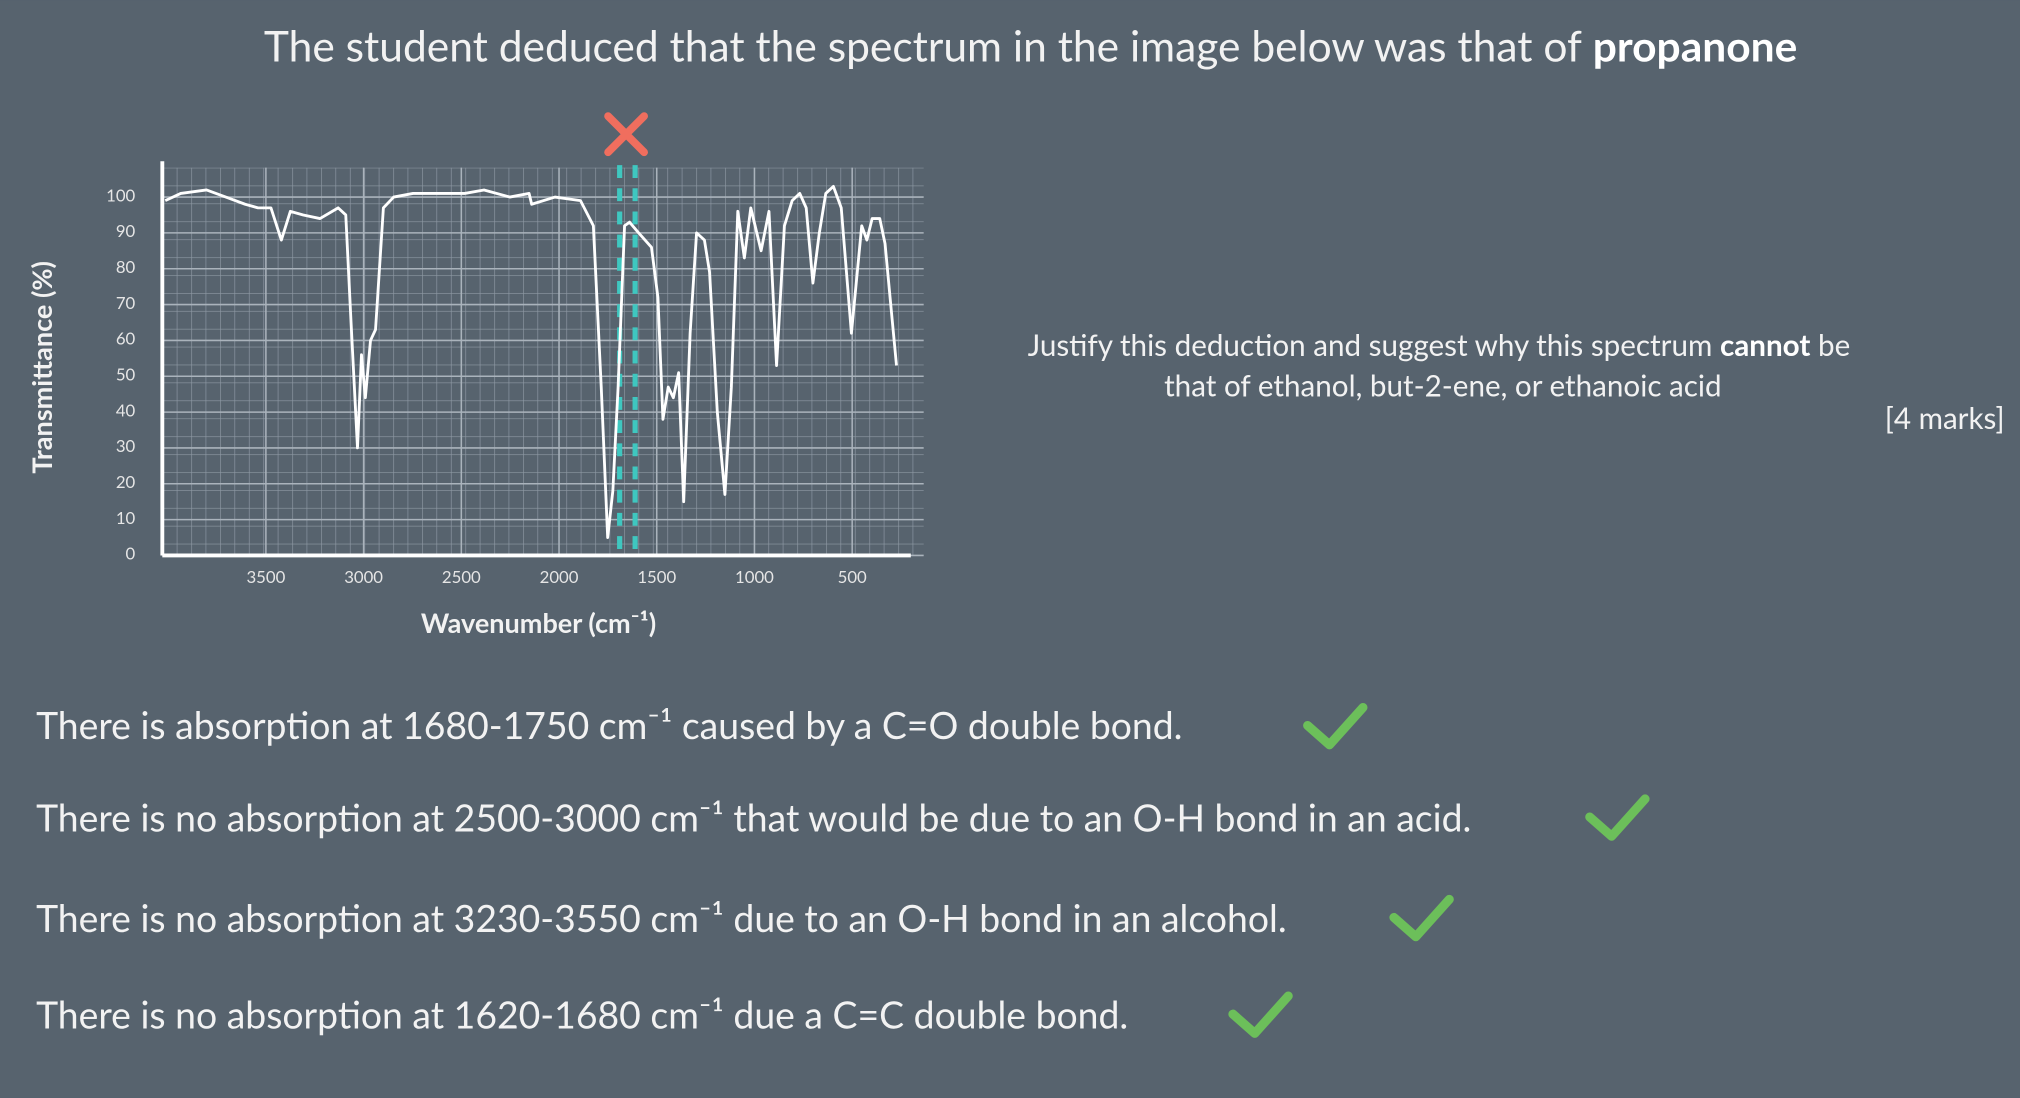 The height and width of the screenshot is (1098, 2020). Describe the element at coordinates (126, 481) in the screenshot. I see `y-tick-label: 20` at that location.